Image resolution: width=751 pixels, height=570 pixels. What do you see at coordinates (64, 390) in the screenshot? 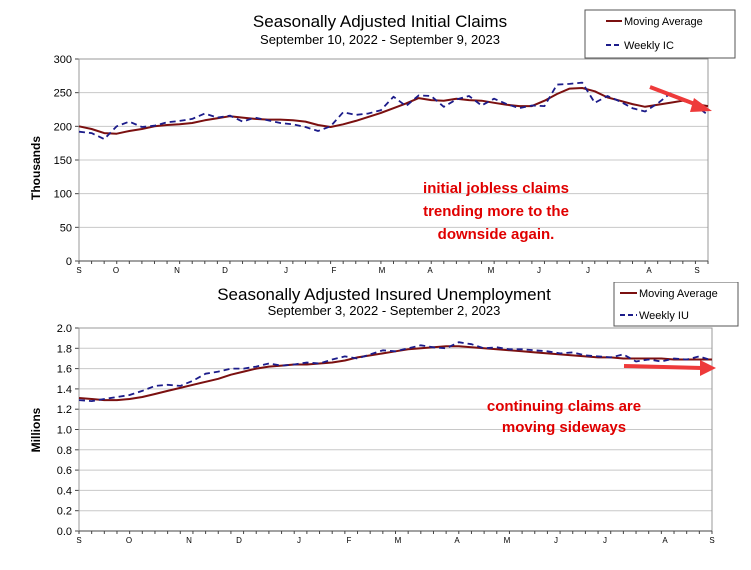
I see `y-tick-label: 1.4` at bounding box center [64, 390].